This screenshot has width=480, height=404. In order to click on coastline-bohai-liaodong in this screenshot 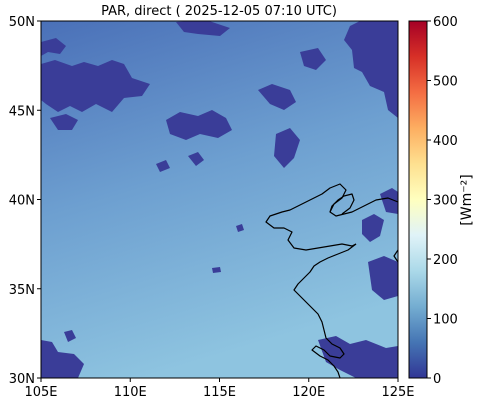, I will do `click(331, 217)`.